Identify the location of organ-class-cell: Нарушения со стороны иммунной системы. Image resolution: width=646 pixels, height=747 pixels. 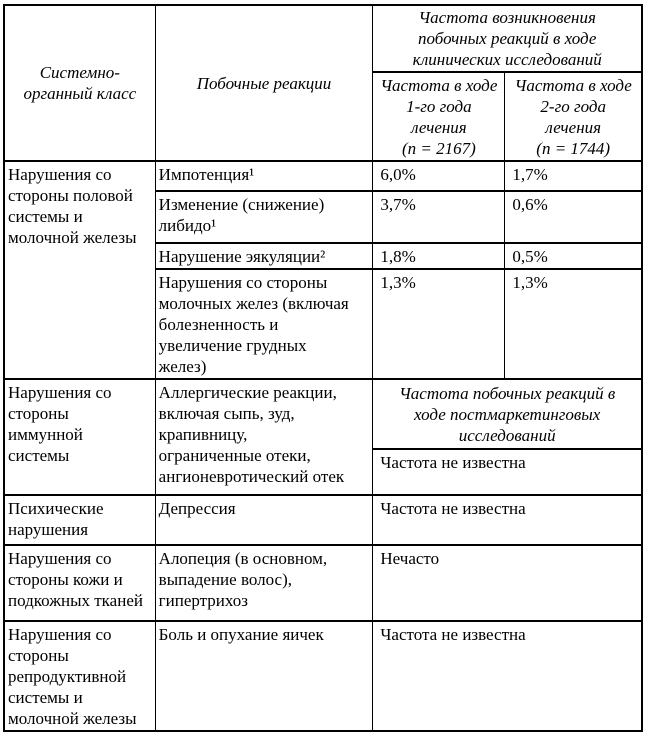
(79, 437).